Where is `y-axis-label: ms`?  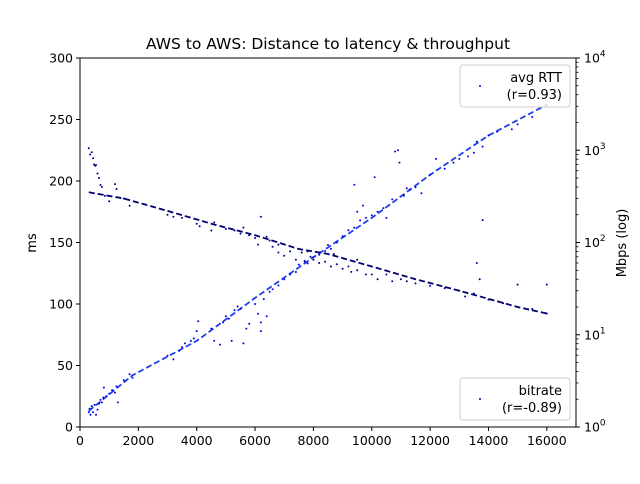 y-axis-label: ms is located at coordinates (32, 243).